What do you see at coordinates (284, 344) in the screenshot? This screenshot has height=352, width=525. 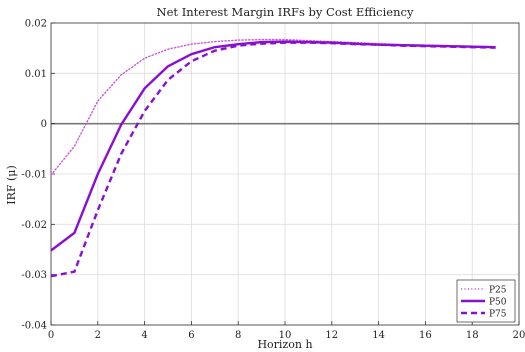 I see `x-axis-label: Horizon h` at bounding box center [284, 344].